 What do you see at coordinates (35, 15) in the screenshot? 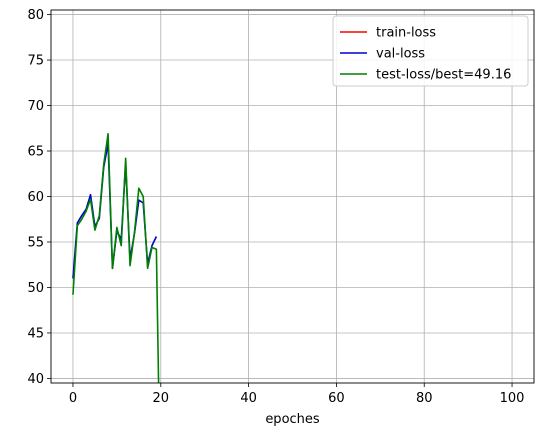
I see `y-tick-label: 80` at bounding box center [35, 15].